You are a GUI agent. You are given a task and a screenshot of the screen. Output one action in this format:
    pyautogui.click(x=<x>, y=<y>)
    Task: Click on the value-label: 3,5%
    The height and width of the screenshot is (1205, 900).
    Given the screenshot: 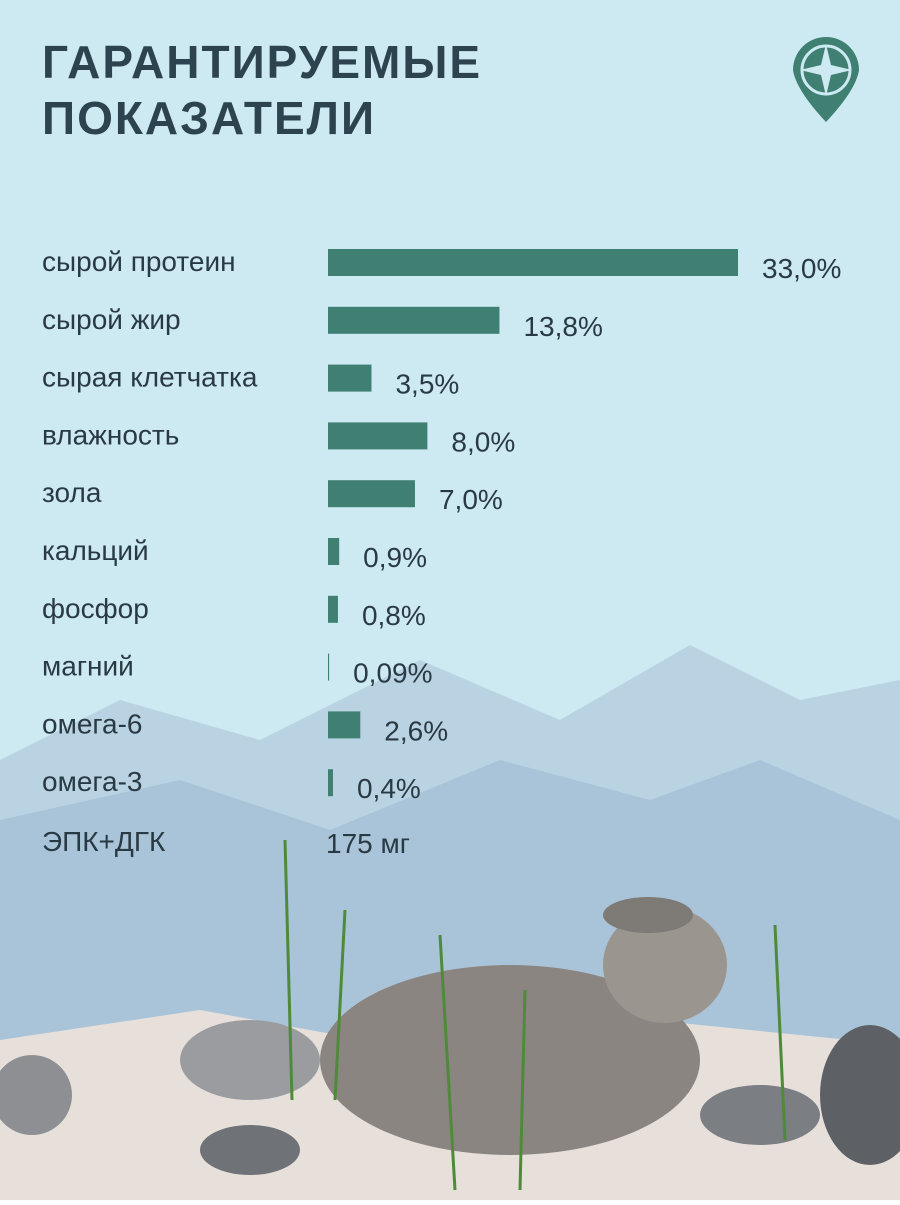 What is the action you would take?
    pyautogui.click(x=427, y=384)
    